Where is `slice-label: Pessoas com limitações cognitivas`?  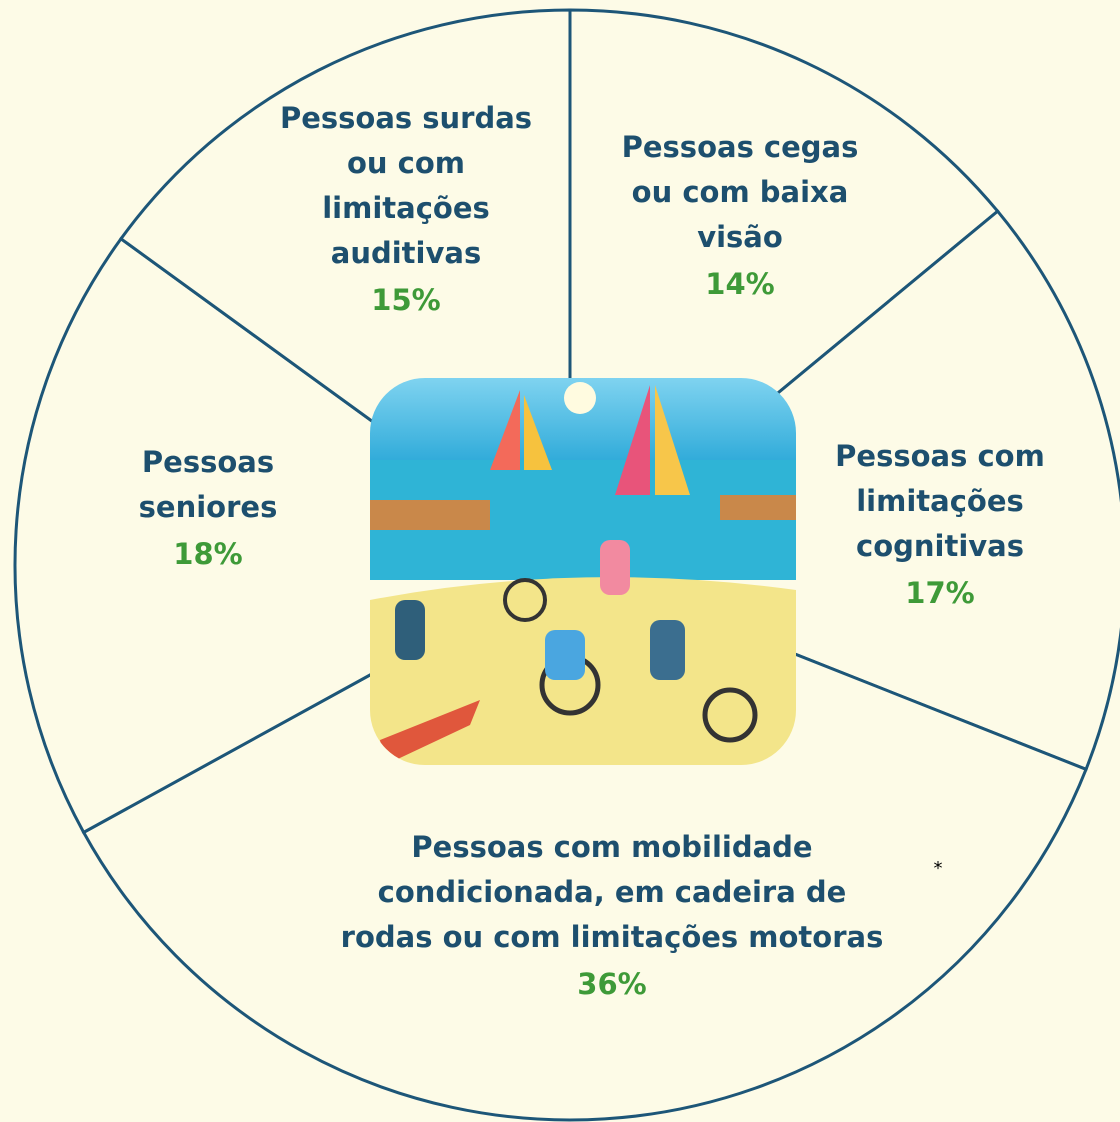 slice-label: Pessoas com limitações cognitivas is located at coordinates (940, 501).